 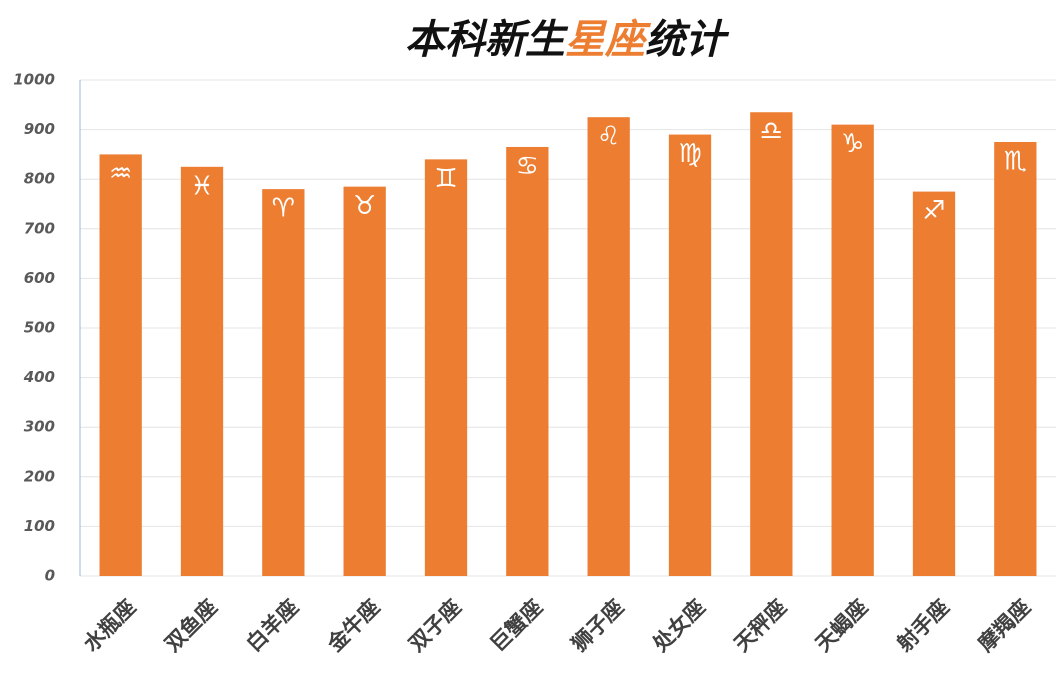 I want to click on bar-symbol: ♒, so click(x=120, y=174).